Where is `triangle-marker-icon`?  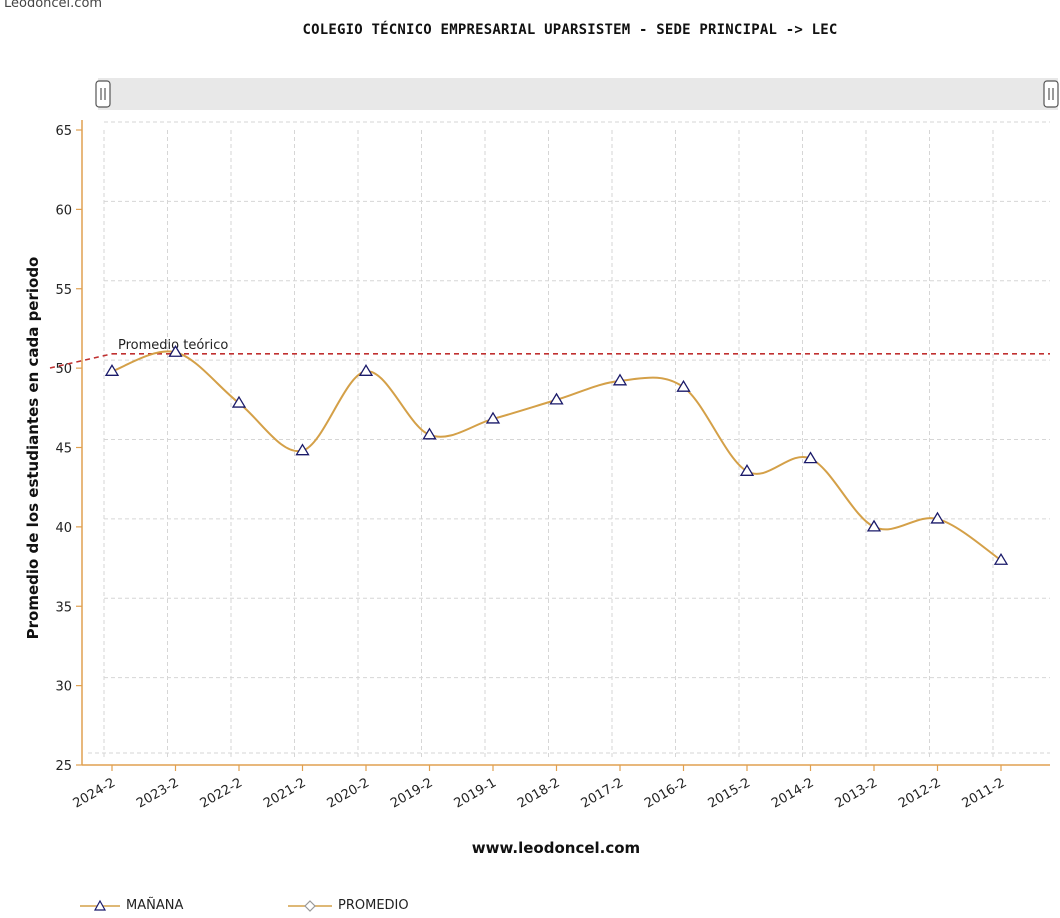
triangle-marker-icon is located at coordinates (100, 905).